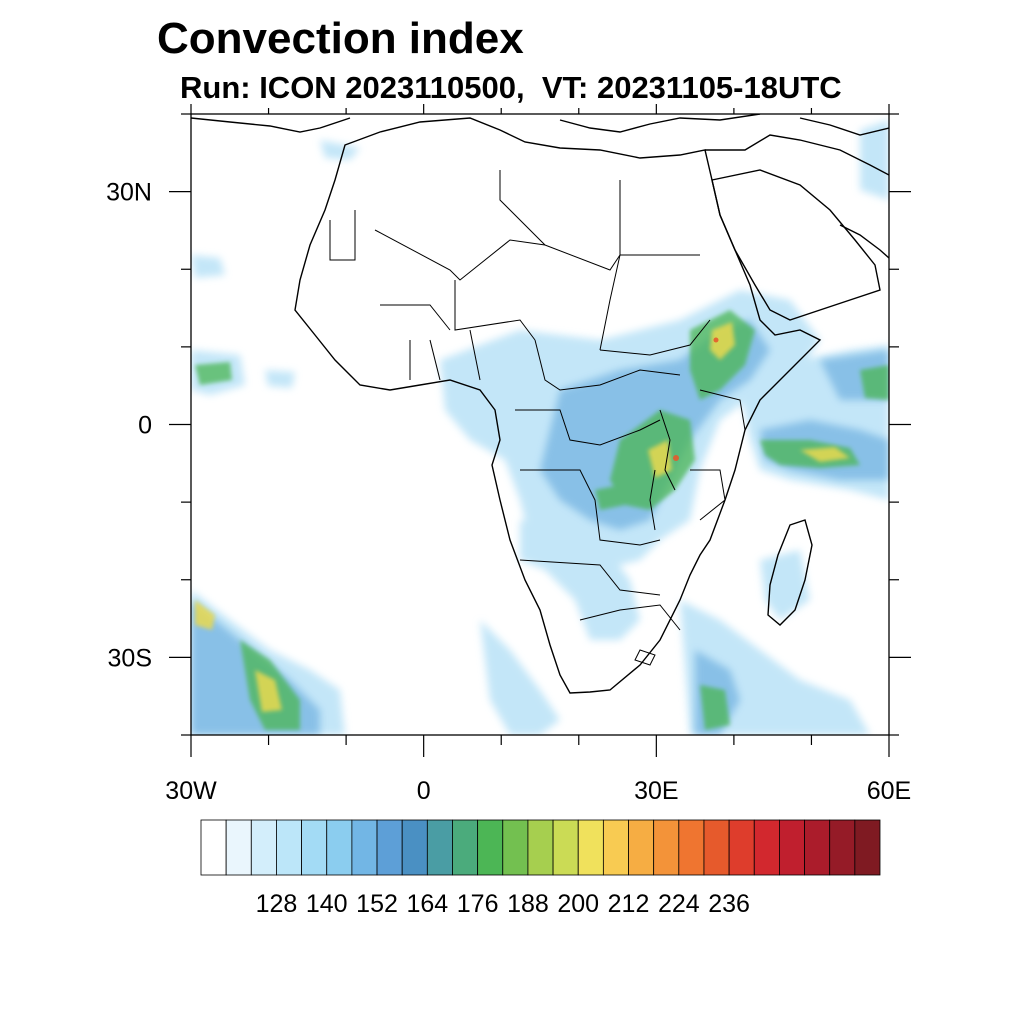 This screenshot has height=1024, width=1024. I want to click on colorbar: 128 140 152 164 176 188 200 212 224 236, so click(540, 868).